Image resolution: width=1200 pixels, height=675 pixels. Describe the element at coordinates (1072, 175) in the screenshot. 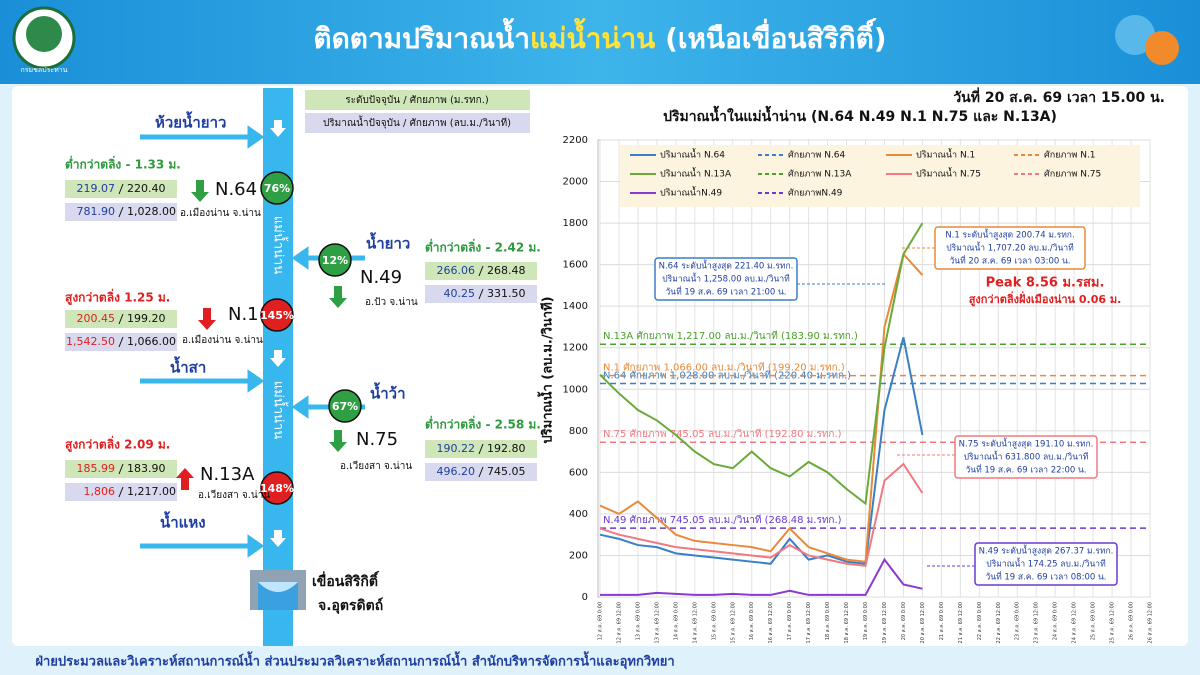

I see `legend-label: ศักยภาพ N.75` at that location.